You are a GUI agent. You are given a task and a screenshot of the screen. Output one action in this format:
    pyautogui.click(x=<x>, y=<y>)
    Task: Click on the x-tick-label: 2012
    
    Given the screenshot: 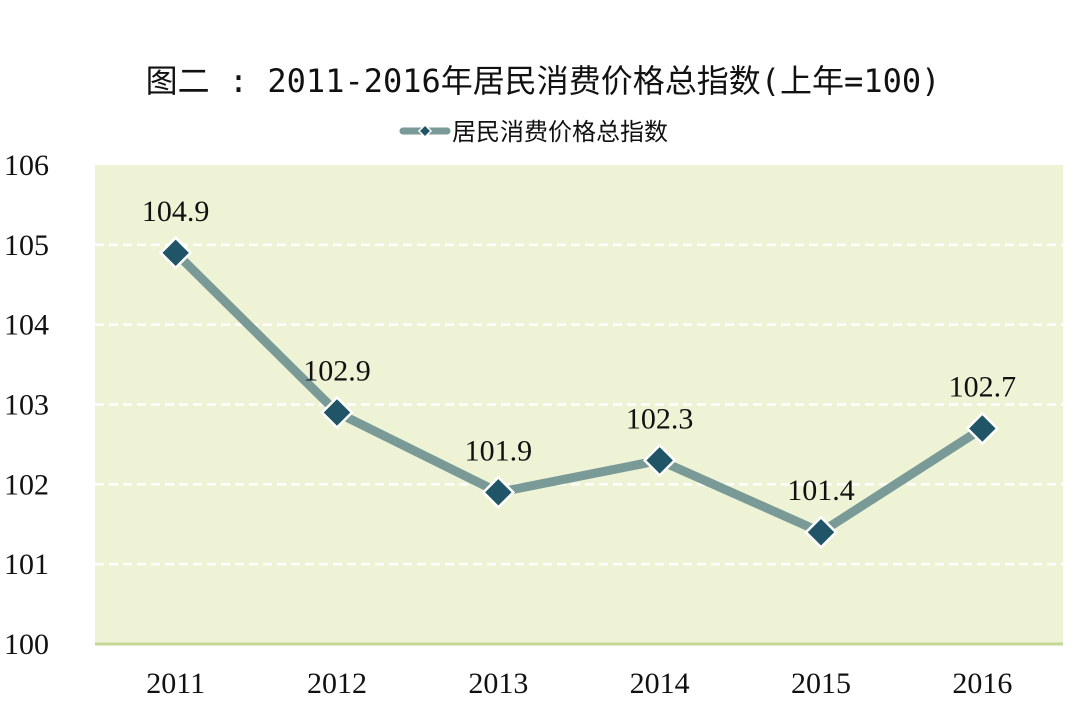 What is the action you would take?
    pyautogui.click(x=337, y=683)
    